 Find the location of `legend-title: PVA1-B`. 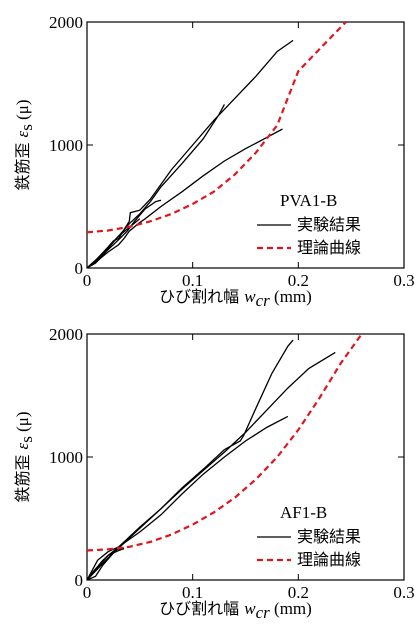

legend-title: PVA1-B is located at coordinates (308, 200).